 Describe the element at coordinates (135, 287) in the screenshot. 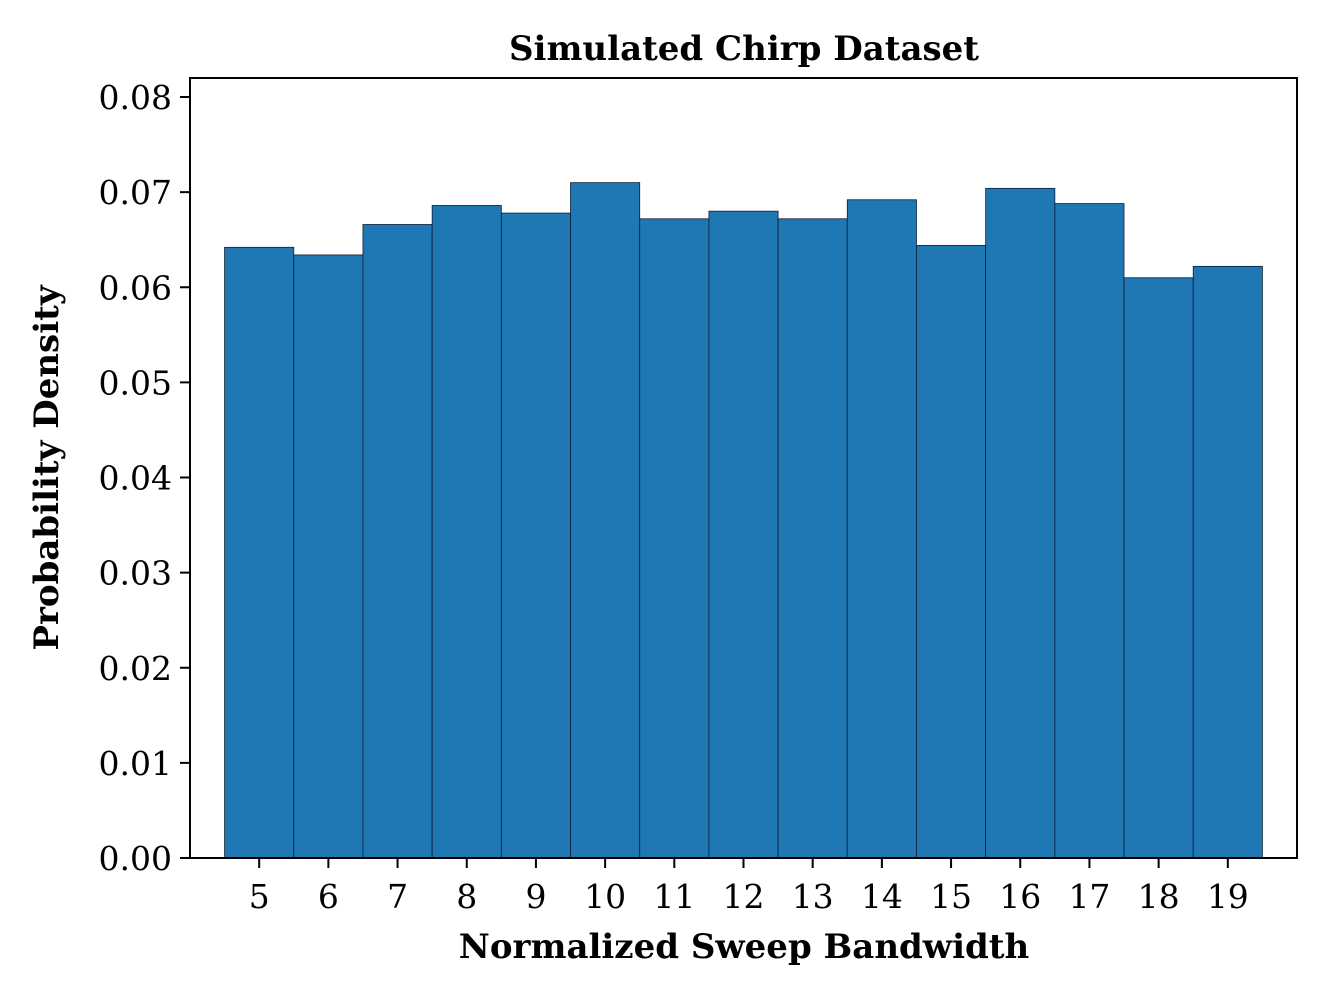

I see `y-tick-label: 0.06` at that location.